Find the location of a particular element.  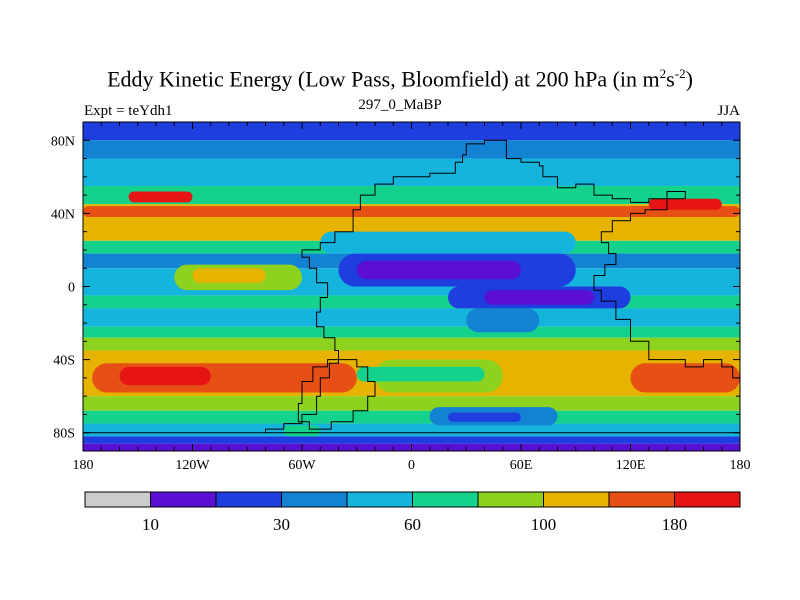

colorbar-label: 10 is located at coordinates (150, 524).